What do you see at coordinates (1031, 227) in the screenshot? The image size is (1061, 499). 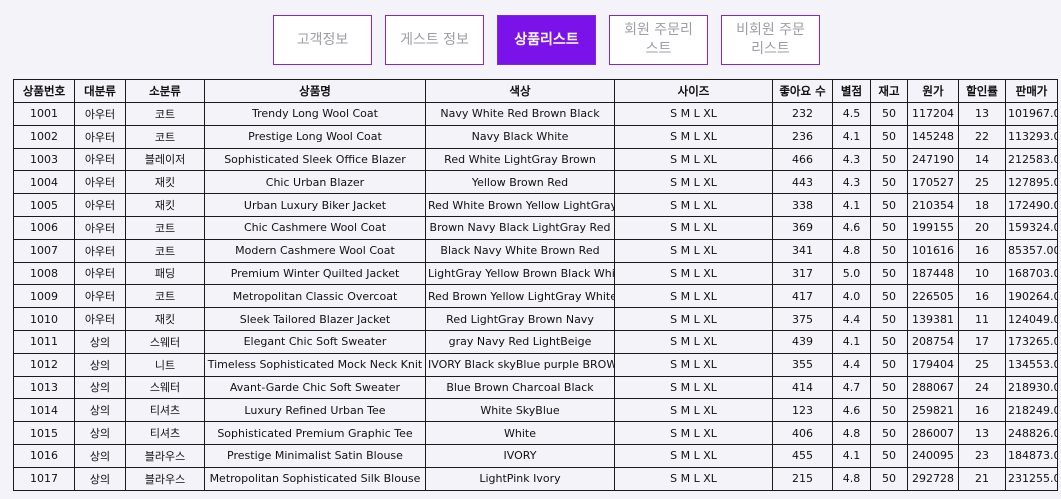 I see `cell-sale-price: 159324.00` at bounding box center [1031, 227].